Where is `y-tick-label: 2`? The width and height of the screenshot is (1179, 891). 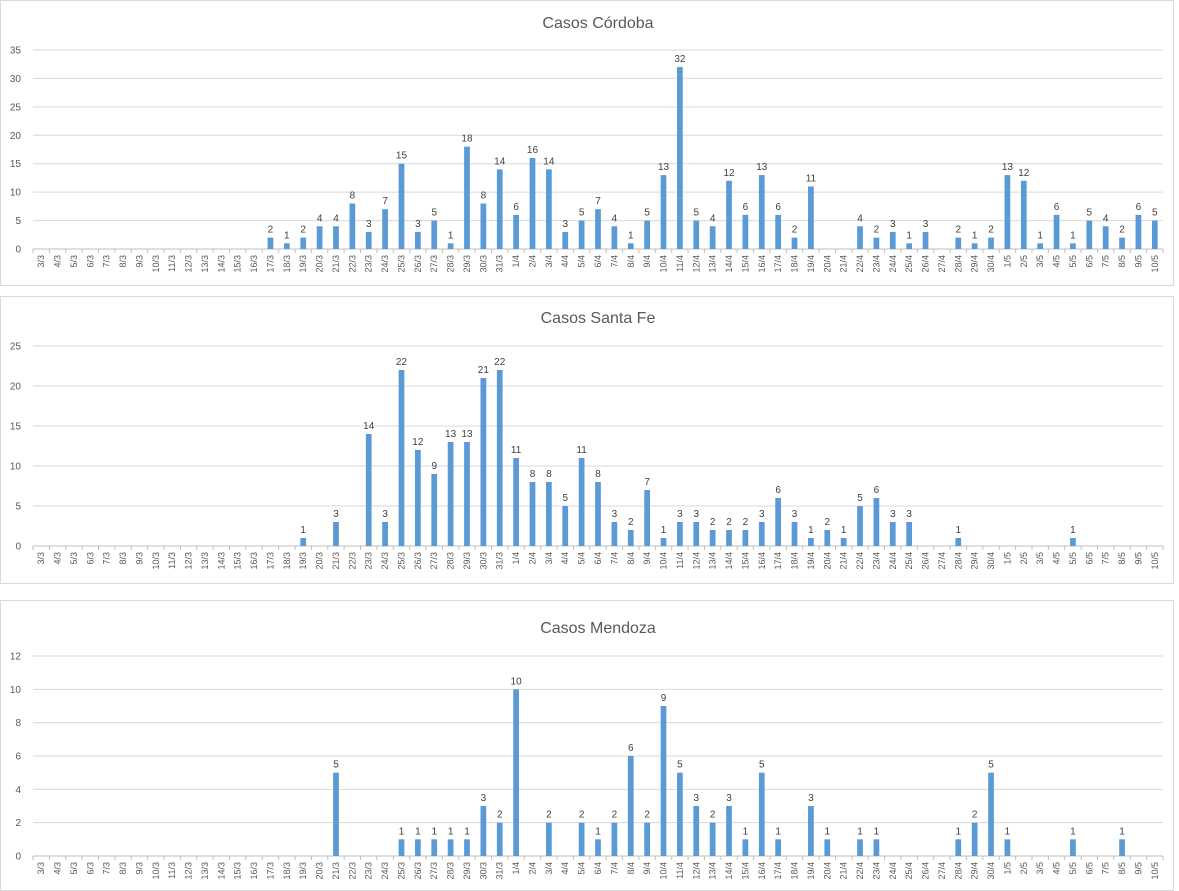
y-tick-label: 2 is located at coordinates (18, 823).